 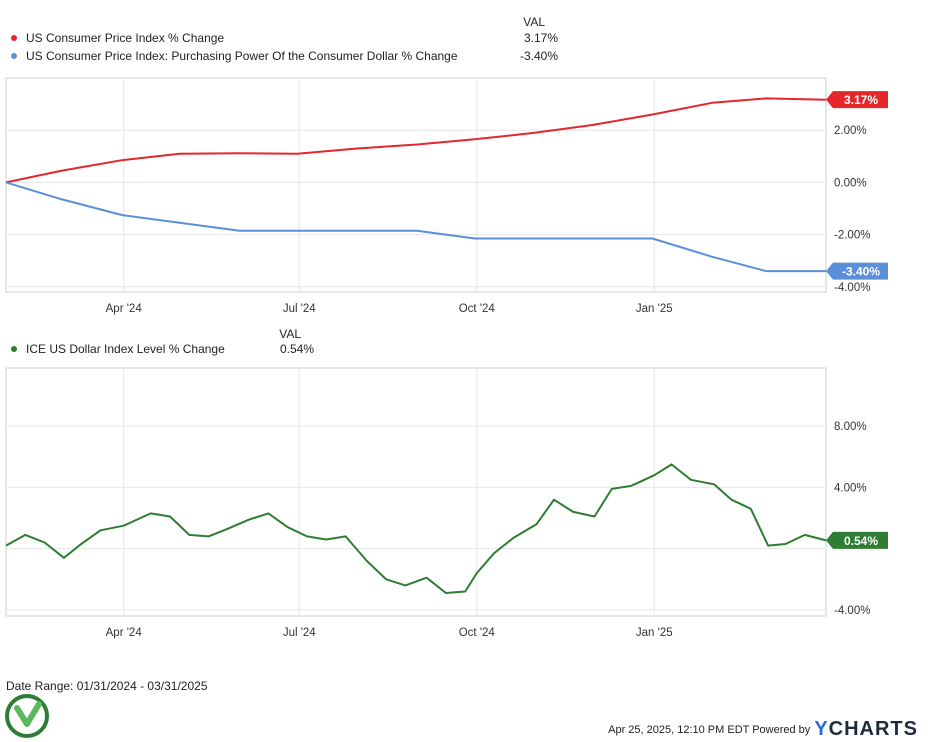 What do you see at coordinates (850, 488) in the screenshot?
I see `y-tick-label: 4.00%` at bounding box center [850, 488].